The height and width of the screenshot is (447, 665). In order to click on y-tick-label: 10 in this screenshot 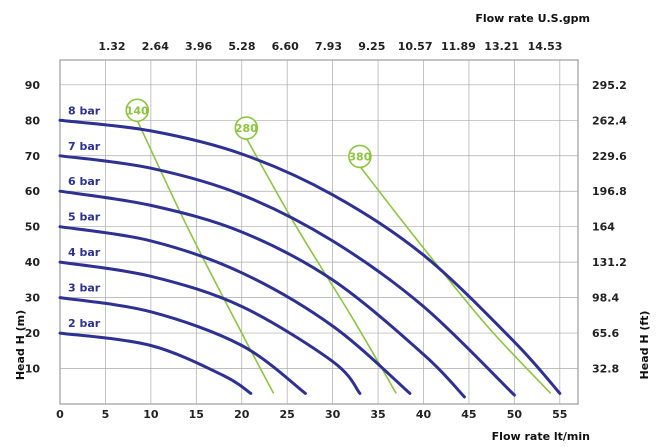, I will do `click(33, 369)`.